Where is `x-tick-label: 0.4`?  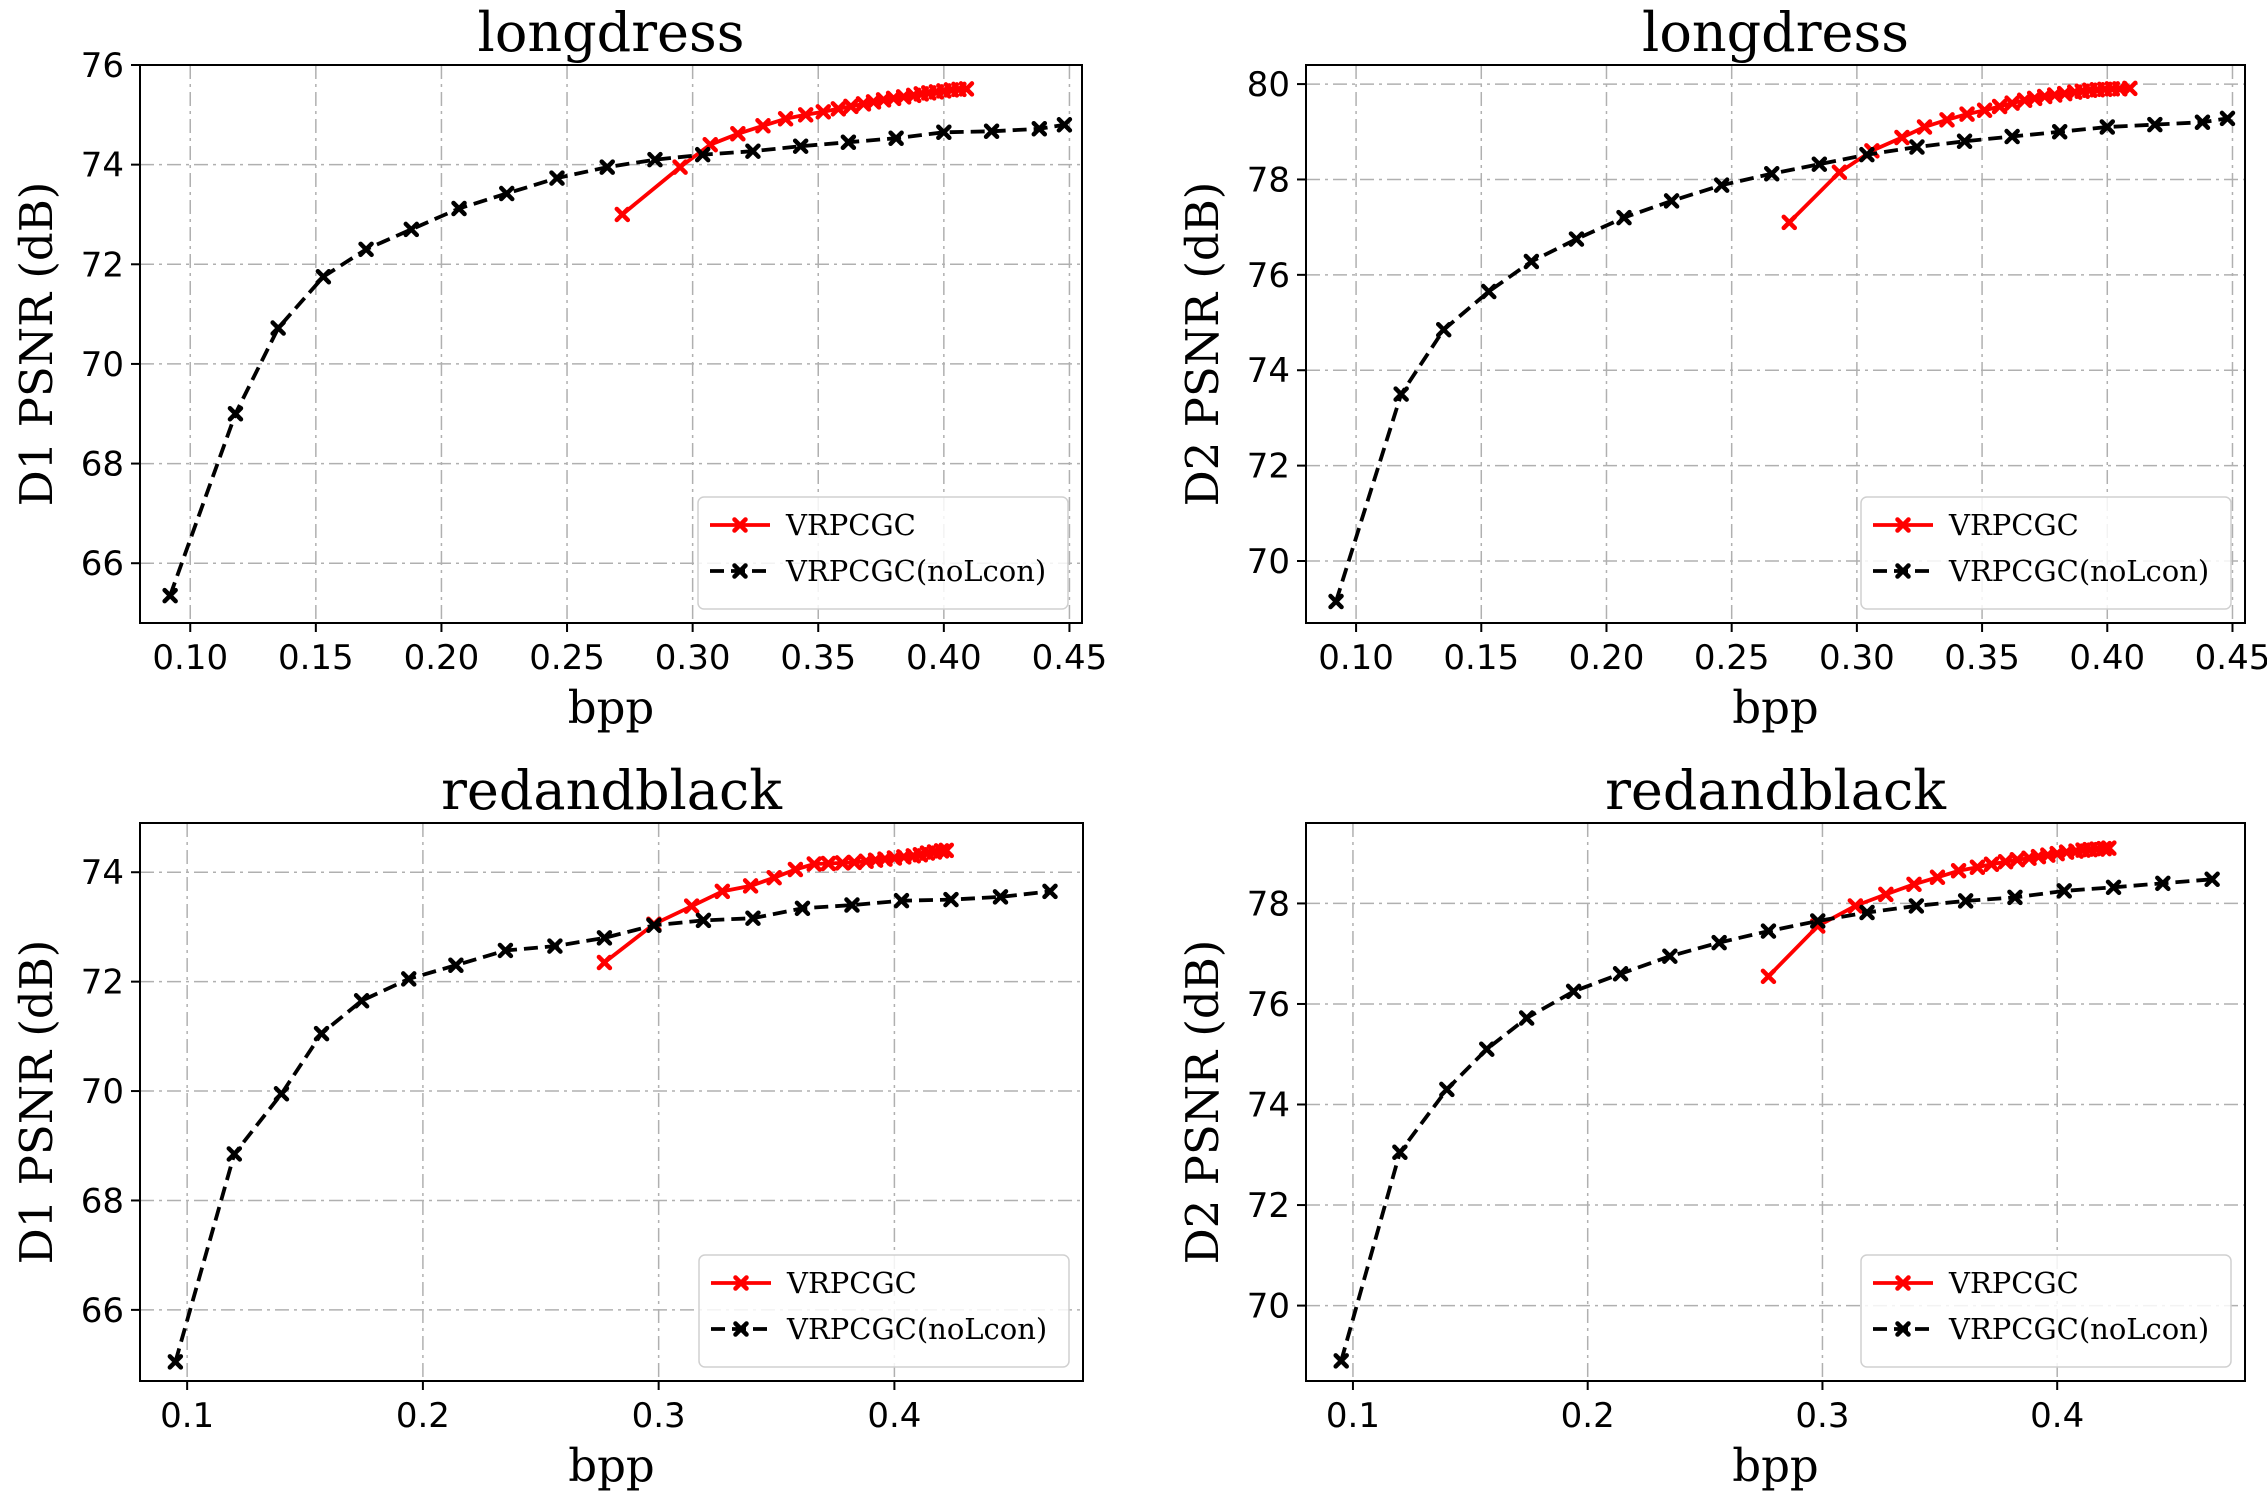 x-tick-label: 0.4 is located at coordinates (894, 1416).